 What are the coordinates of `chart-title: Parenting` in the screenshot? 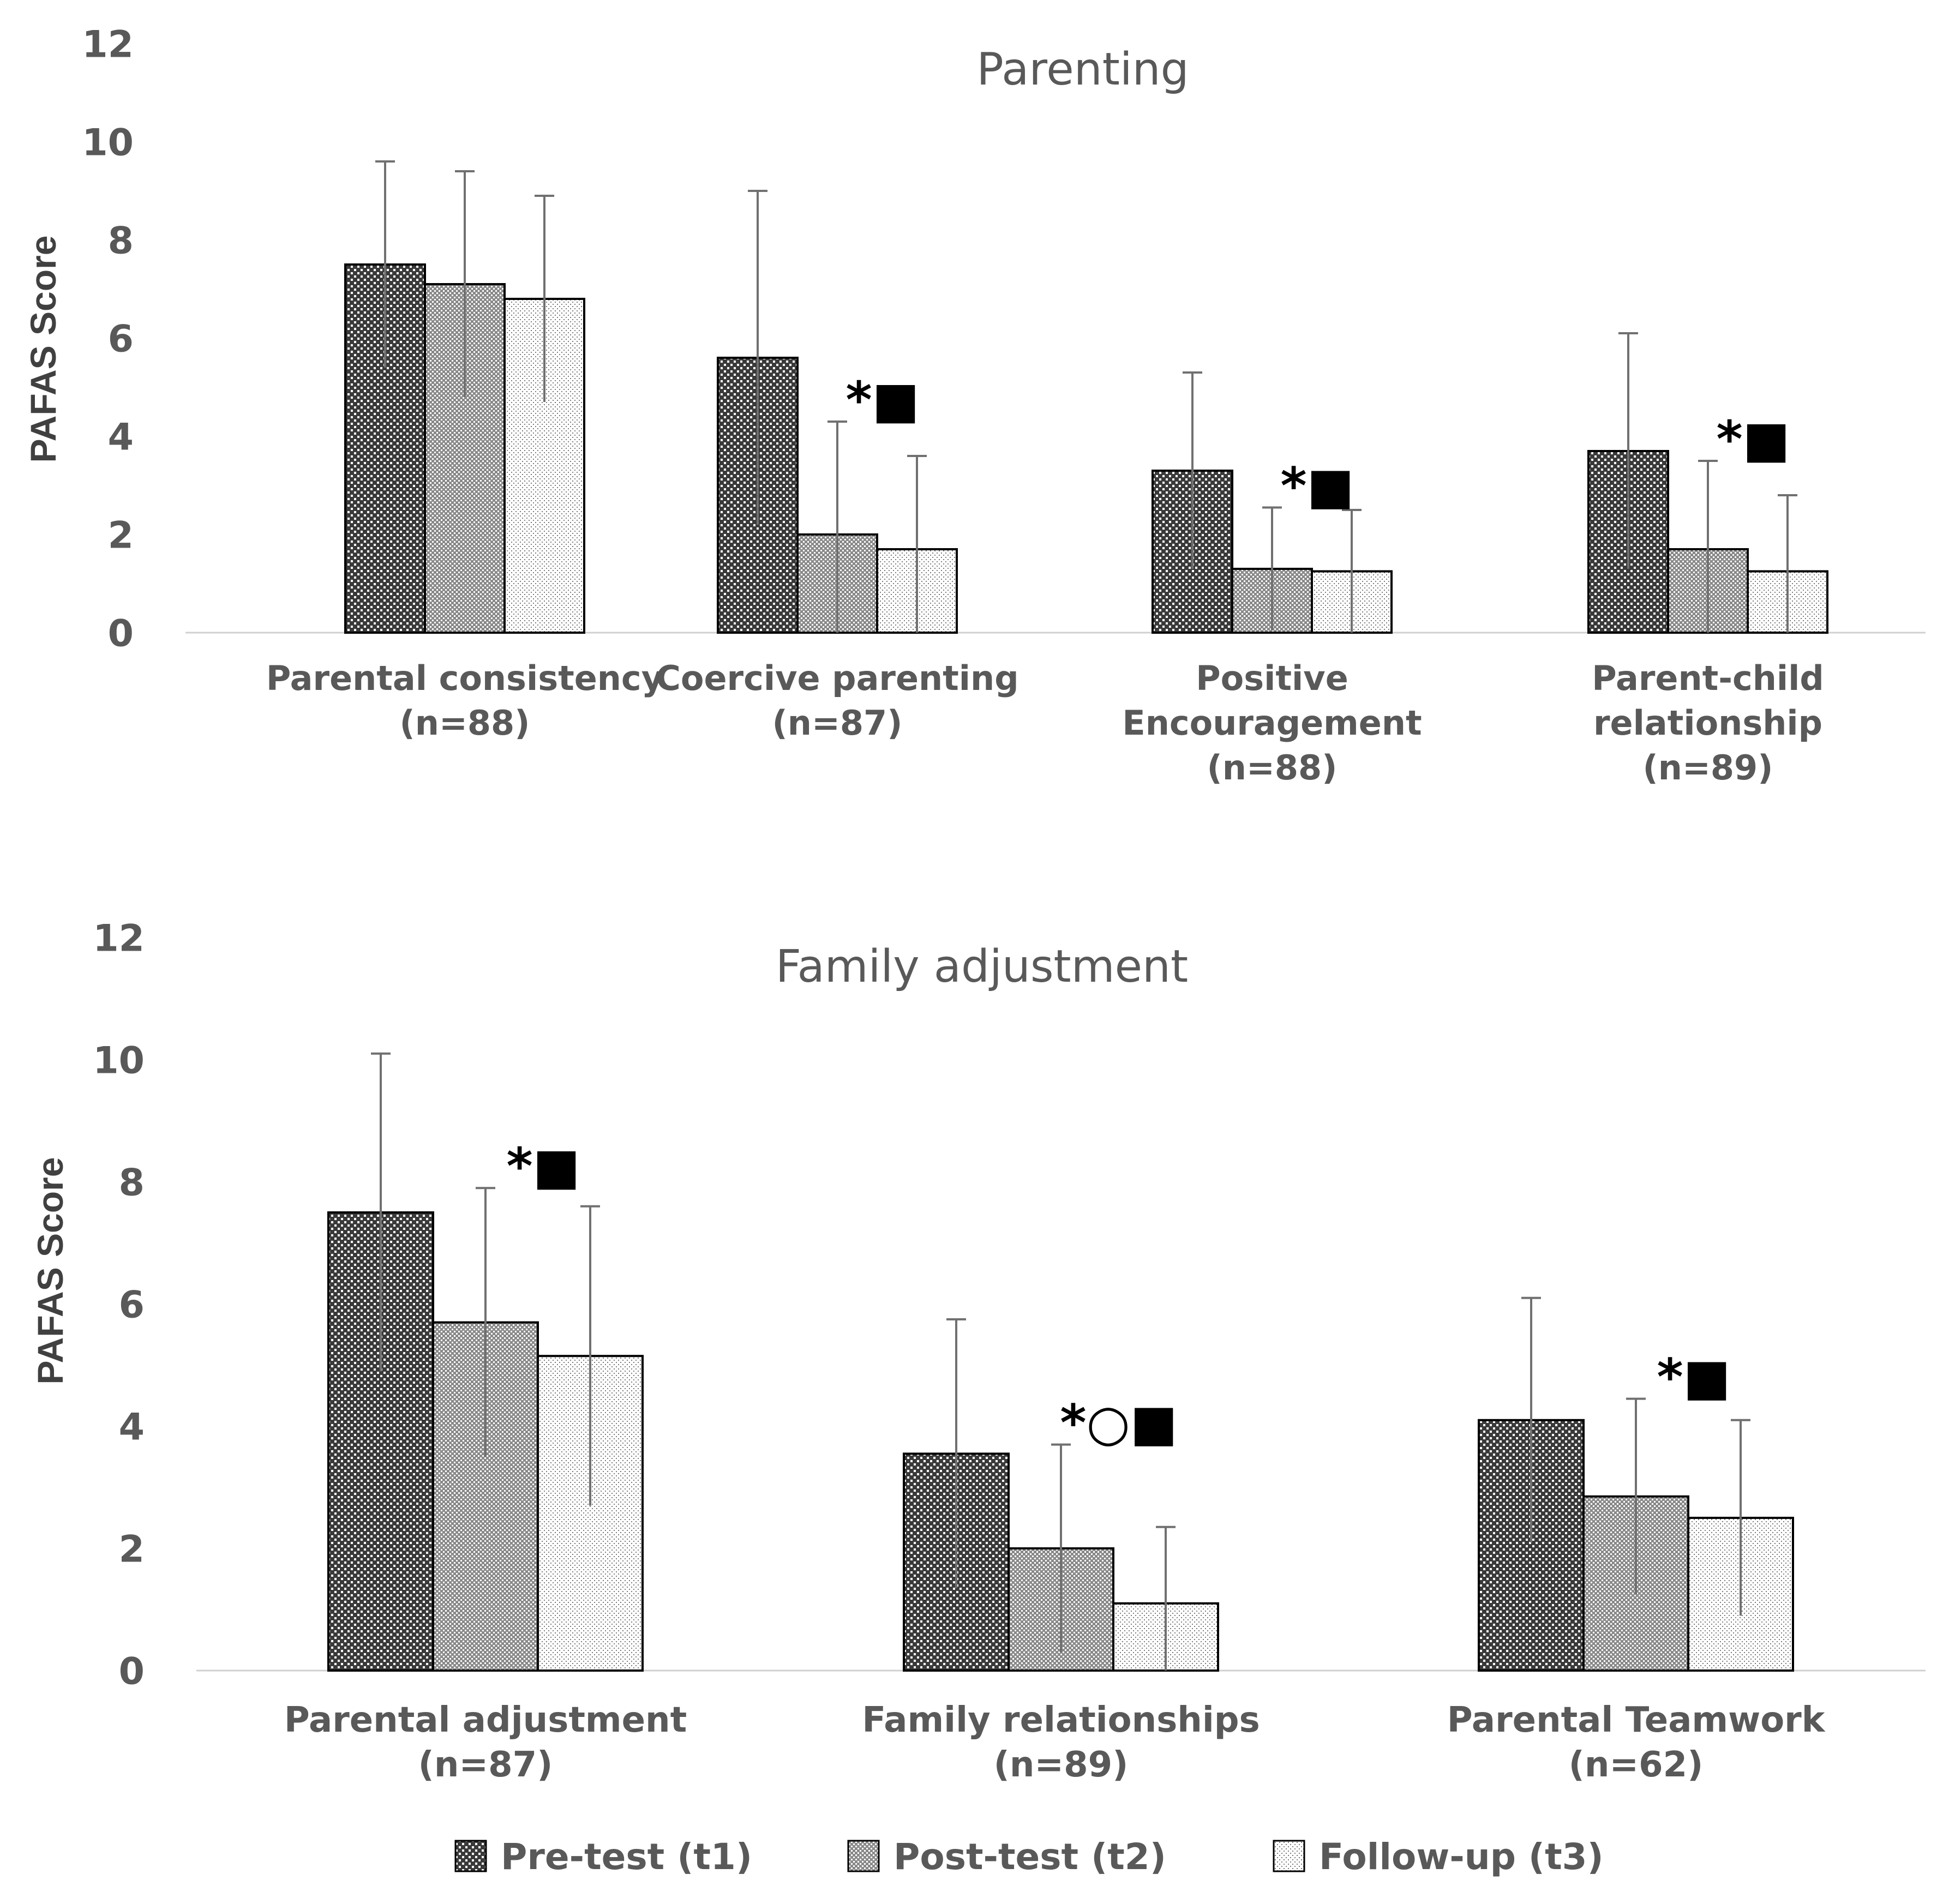 It's located at (1082, 69).